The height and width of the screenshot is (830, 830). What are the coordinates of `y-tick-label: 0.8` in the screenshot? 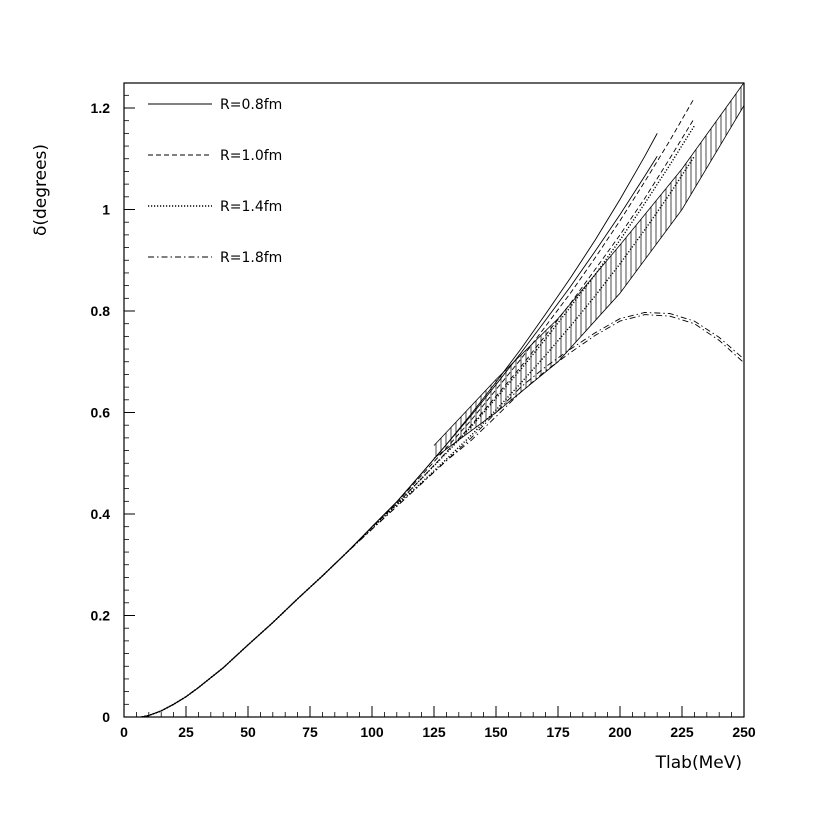 It's located at (101, 311).